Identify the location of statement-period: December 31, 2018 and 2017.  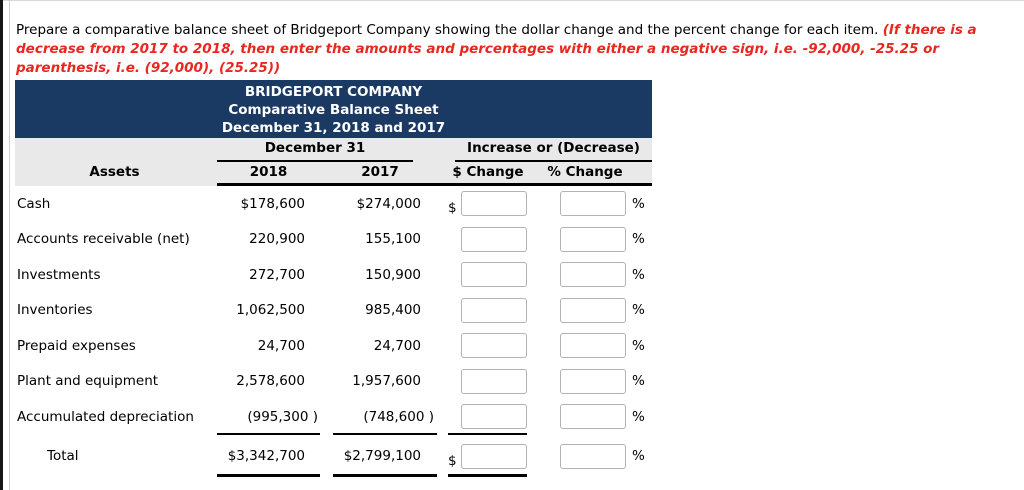
(333, 128).